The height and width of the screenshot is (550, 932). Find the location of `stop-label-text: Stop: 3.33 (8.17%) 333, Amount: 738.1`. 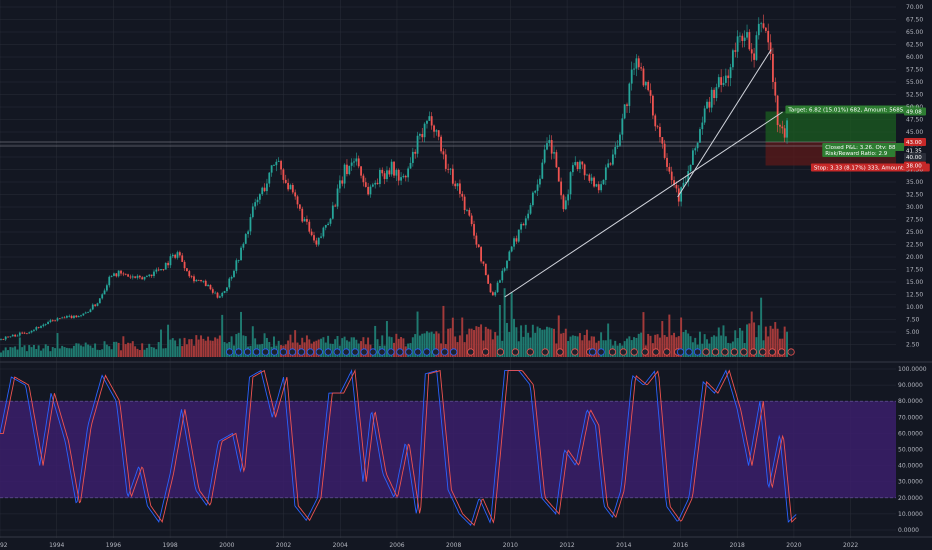

stop-label-text: Stop: 3.33 (8.17%) 333, Amount: 738.1 is located at coordinates (868, 169).